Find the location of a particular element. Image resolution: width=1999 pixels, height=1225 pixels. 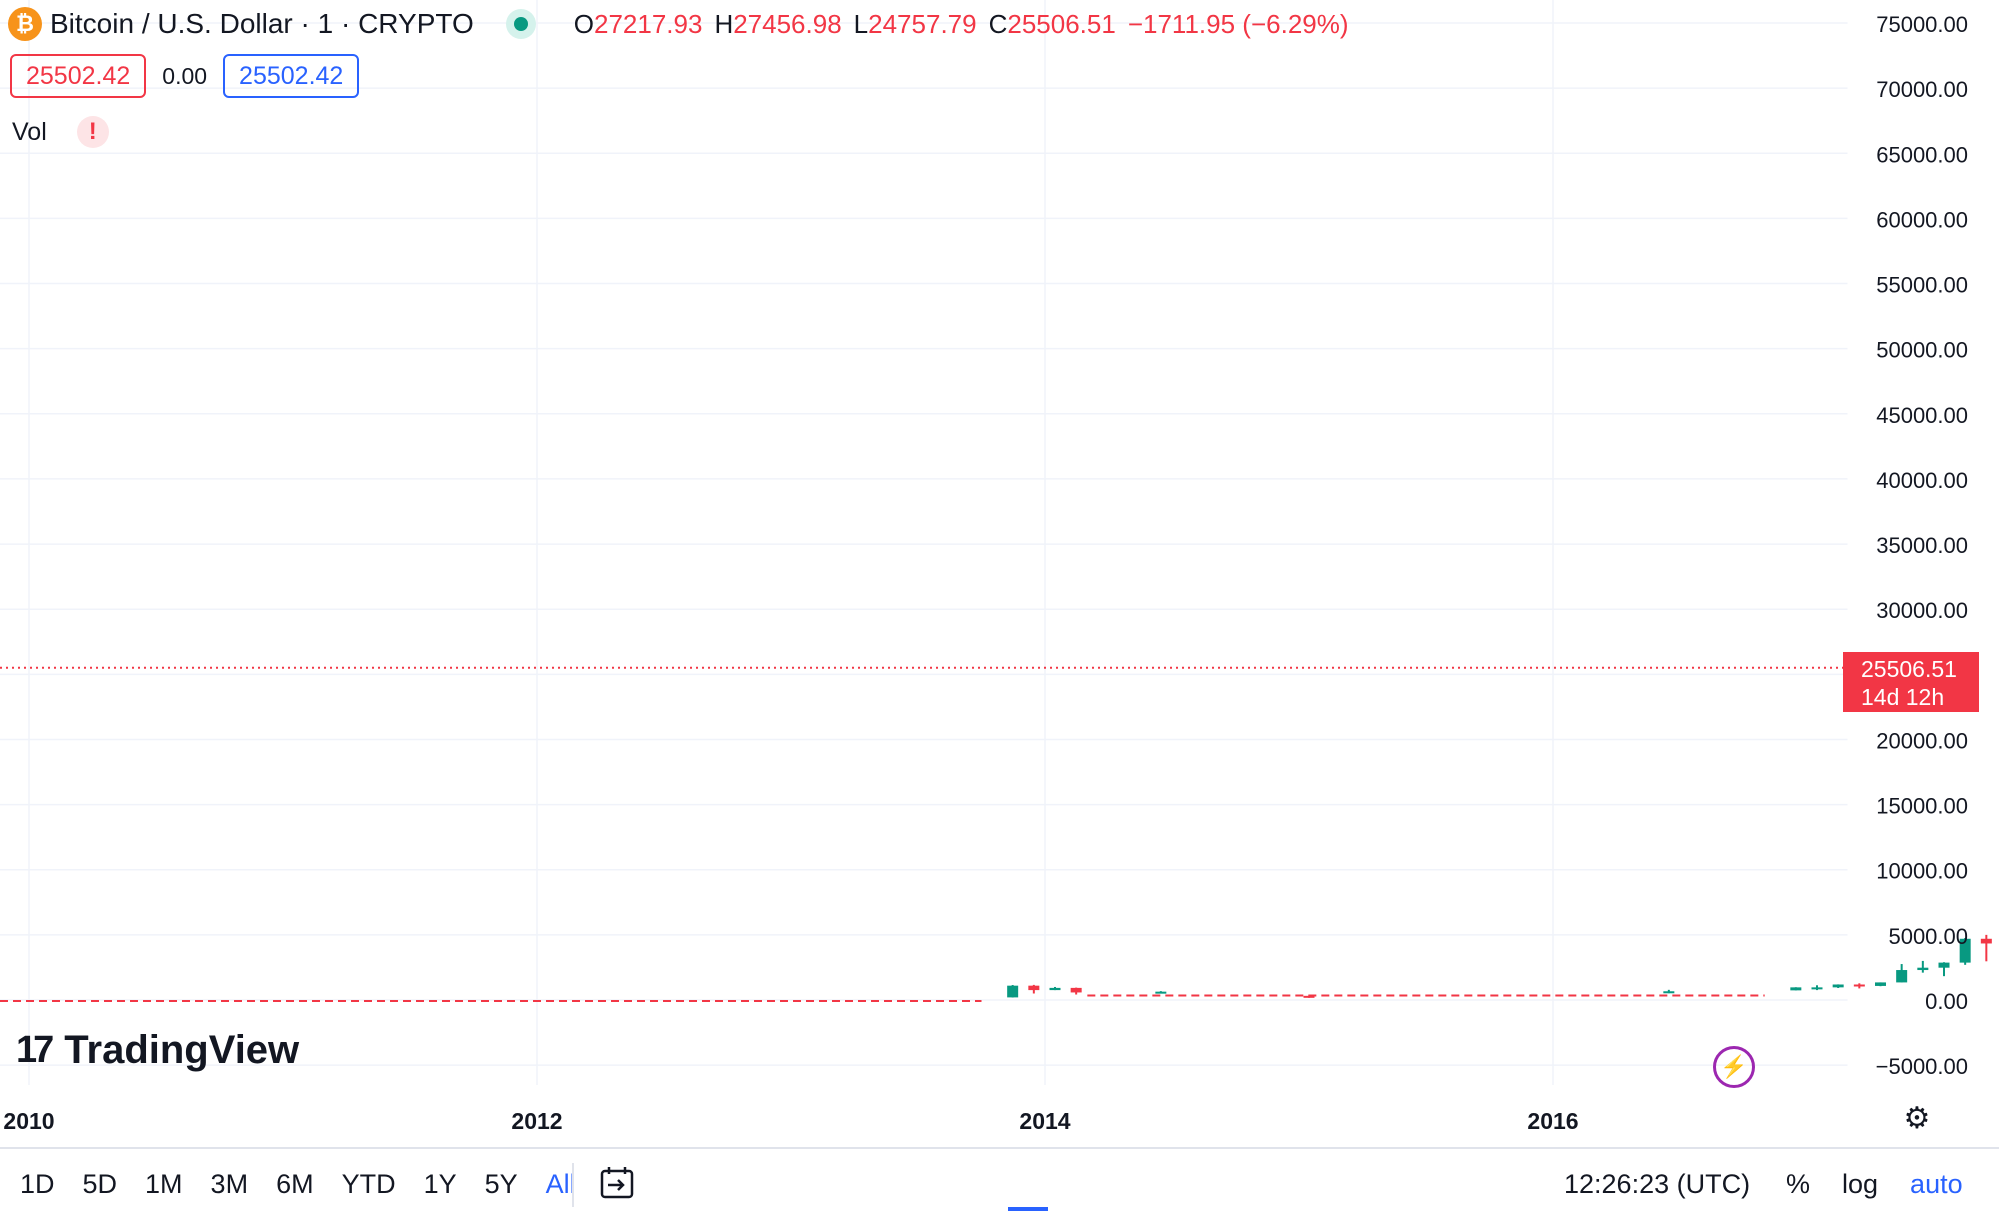

y-tick-label: 10000.00 is located at coordinates (1922, 871).